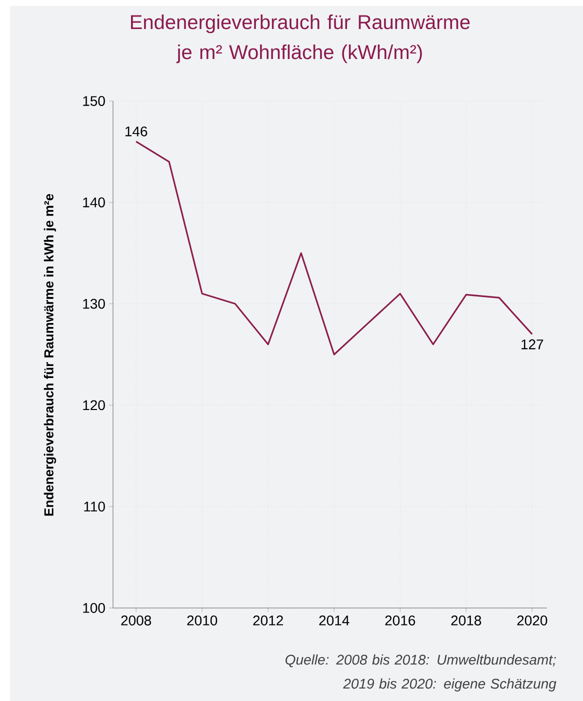 The width and height of the screenshot is (583, 701). What do you see at coordinates (532, 621) in the screenshot?
I see `x-tick-label: 2020` at bounding box center [532, 621].